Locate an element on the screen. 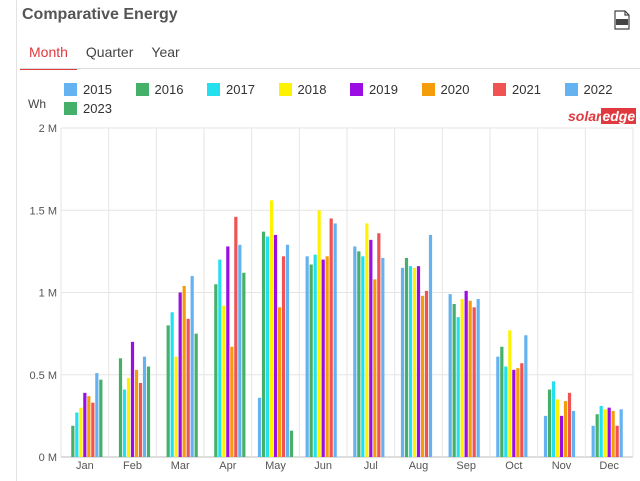 This screenshot has height=481, width=640. tab-year: Year is located at coordinates (165, 52).